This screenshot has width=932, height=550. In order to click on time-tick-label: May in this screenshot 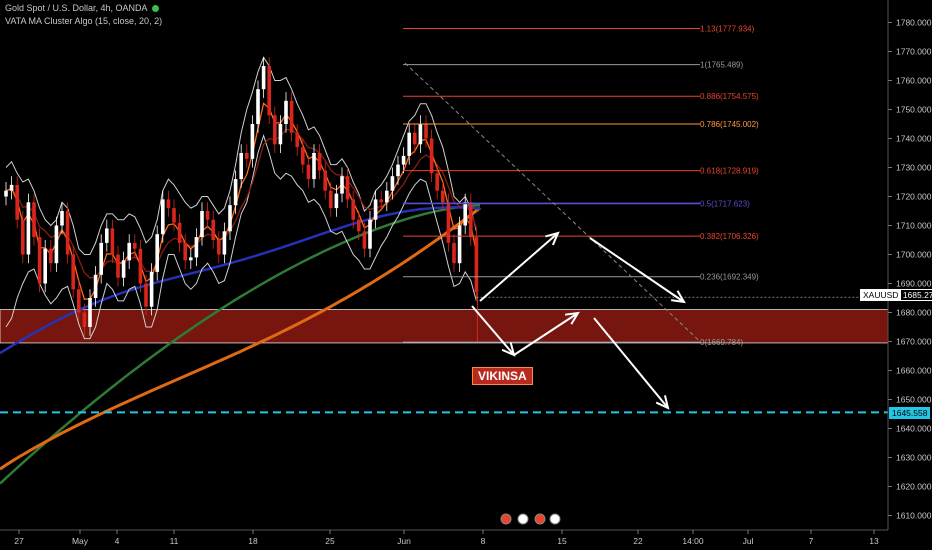, I will do `click(80, 541)`.